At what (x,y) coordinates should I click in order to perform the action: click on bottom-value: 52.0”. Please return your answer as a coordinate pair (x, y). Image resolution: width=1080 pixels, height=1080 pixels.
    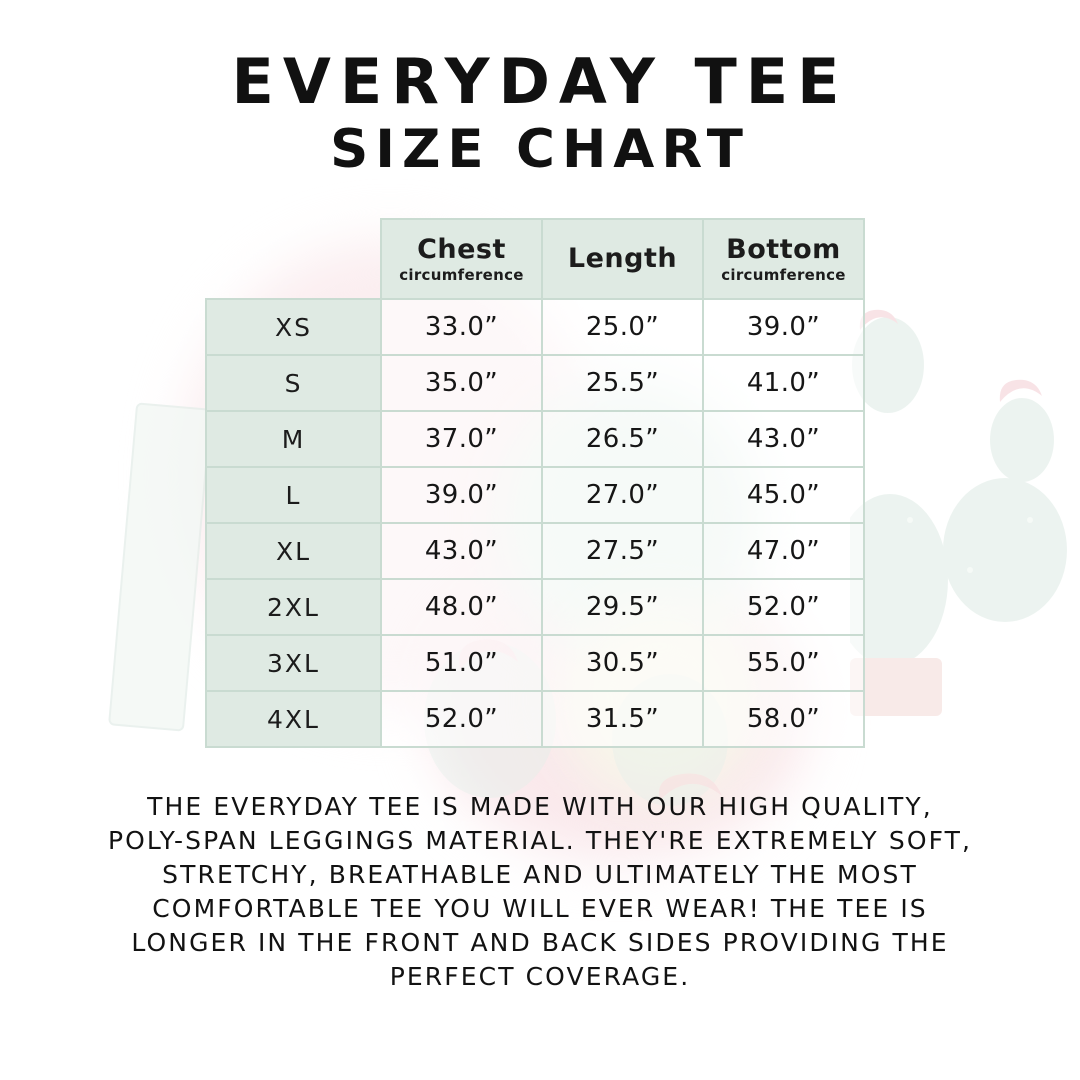
    Looking at the image, I should click on (783, 607).